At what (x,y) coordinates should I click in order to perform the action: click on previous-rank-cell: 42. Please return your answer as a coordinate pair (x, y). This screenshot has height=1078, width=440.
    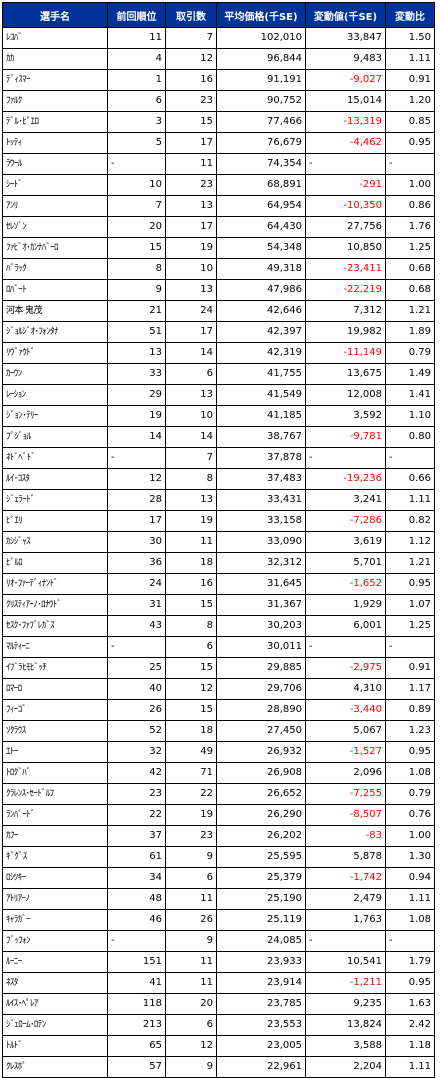
    Looking at the image, I should click on (136, 773).